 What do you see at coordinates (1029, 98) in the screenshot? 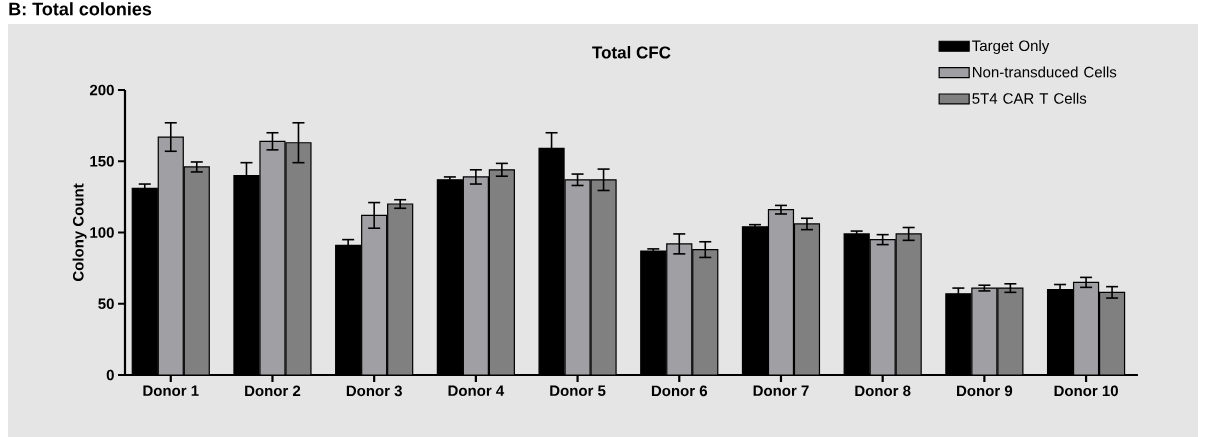
I see `legend-label: 5T4 CAR T Cells` at bounding box center [1029, 98].